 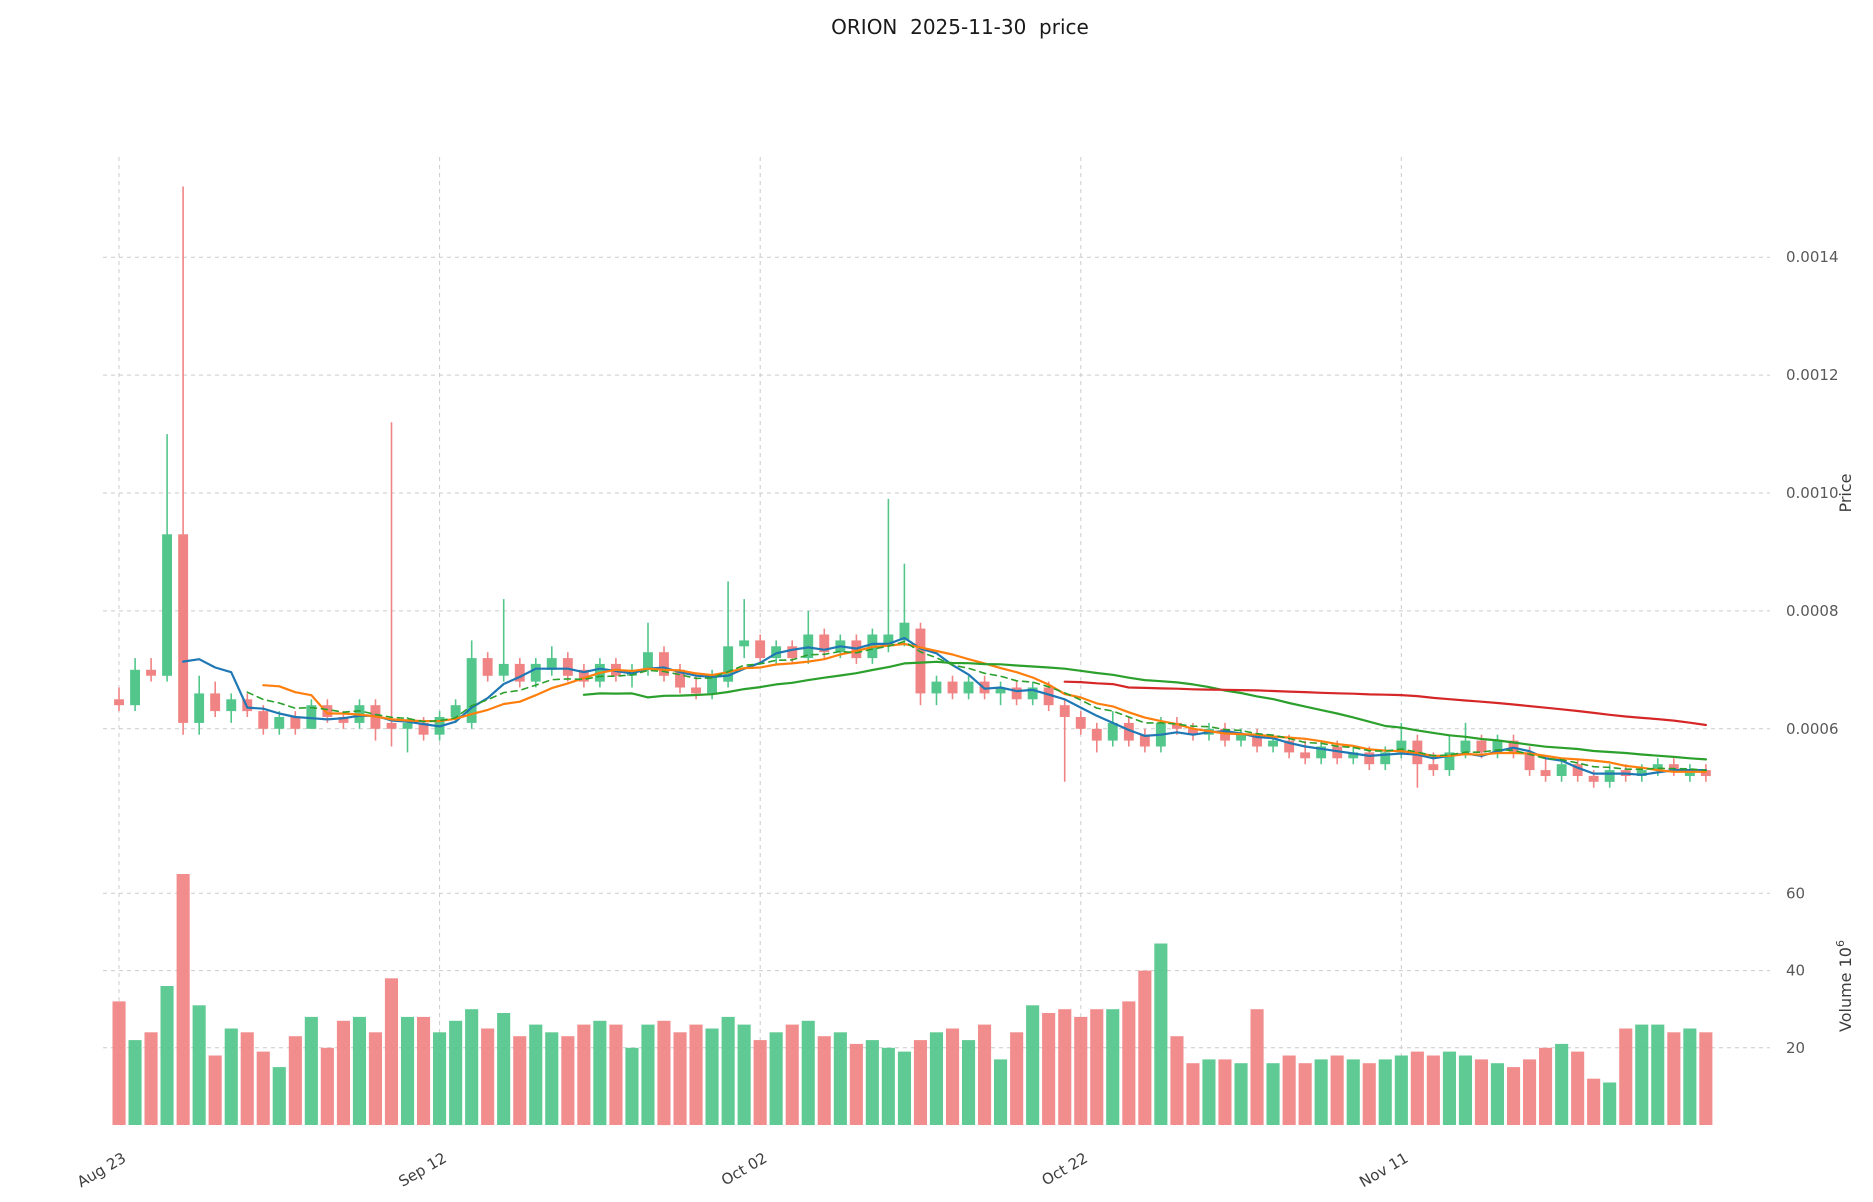 I want to click on price-tick-label: 0.0014, so click(x=1812, y=257).